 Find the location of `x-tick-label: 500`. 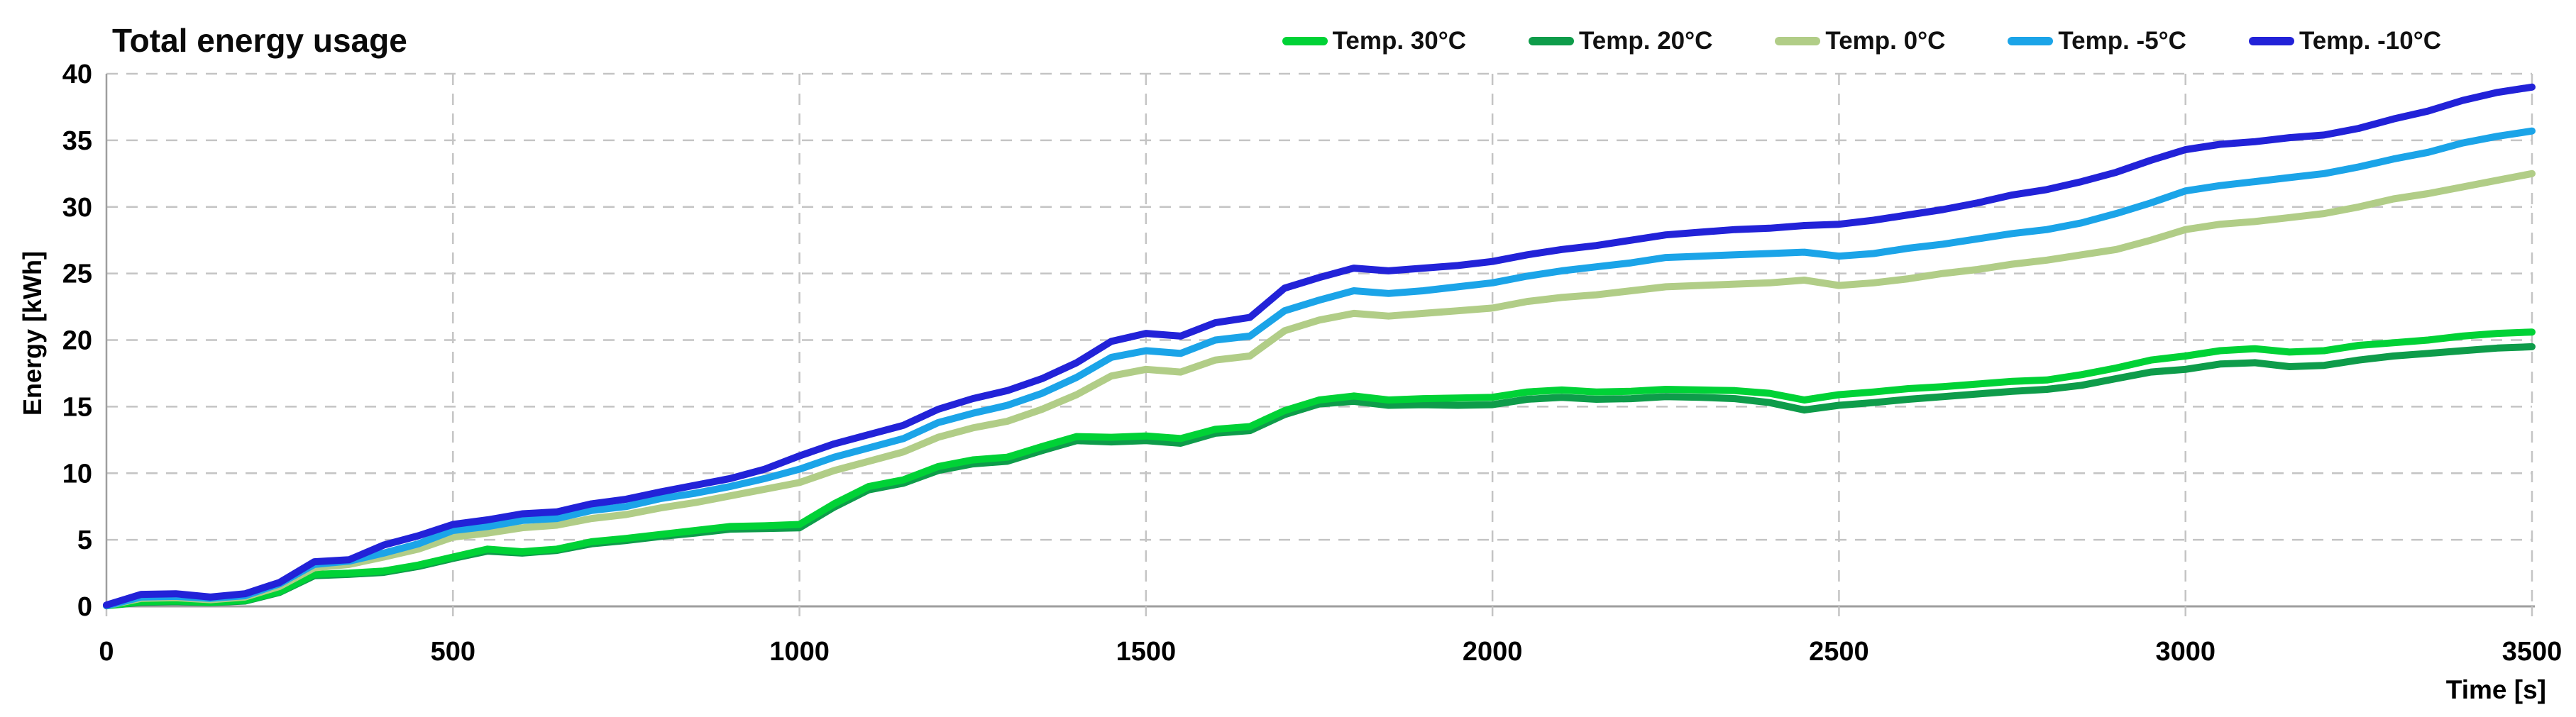

x-tick-label: 500 is located at coordinates (453, 652).